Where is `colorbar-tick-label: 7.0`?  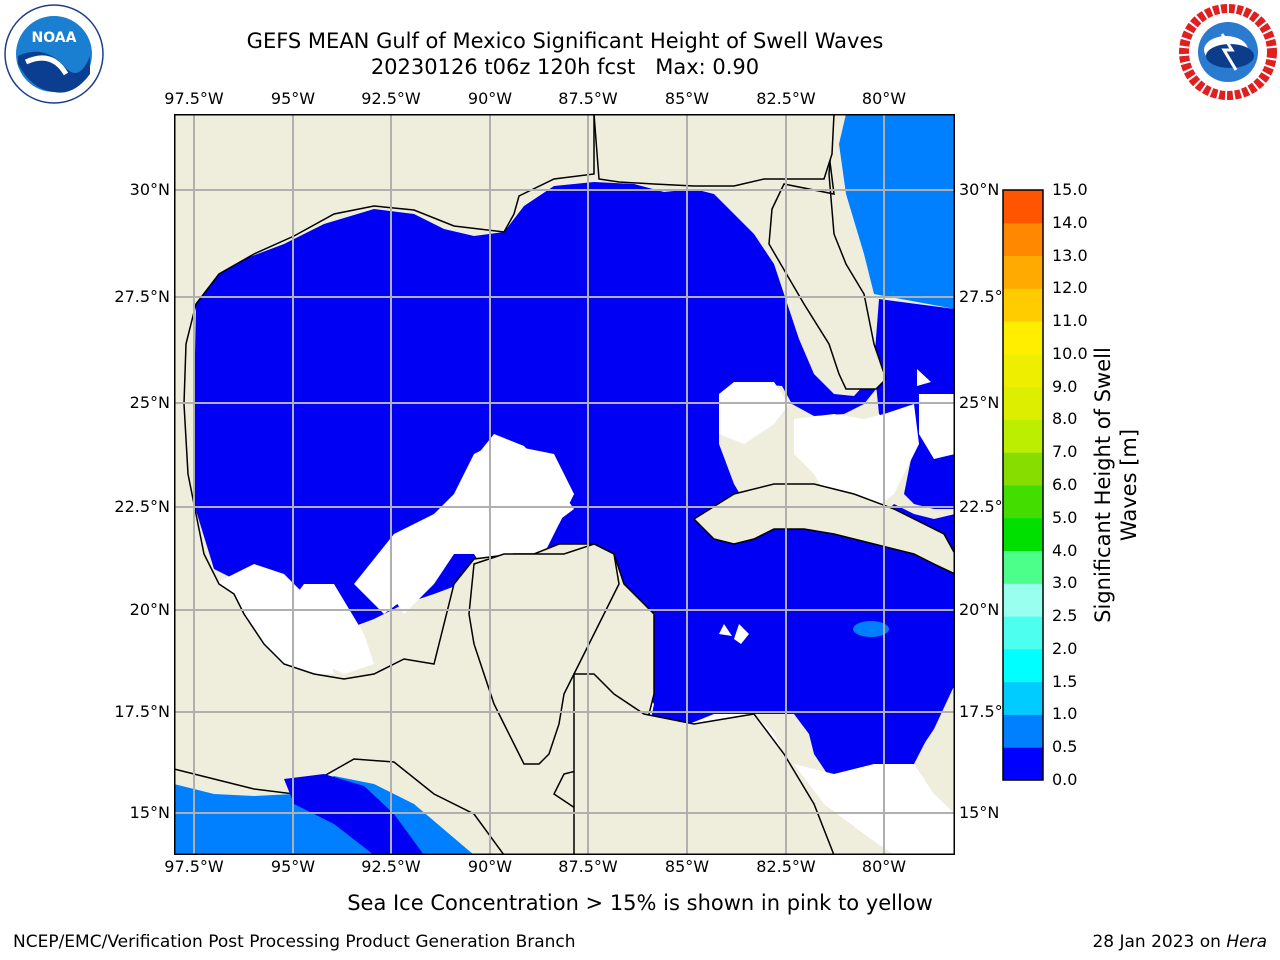
colorbar-tick-label: 7.0 is located at coordinates (1065, 452).